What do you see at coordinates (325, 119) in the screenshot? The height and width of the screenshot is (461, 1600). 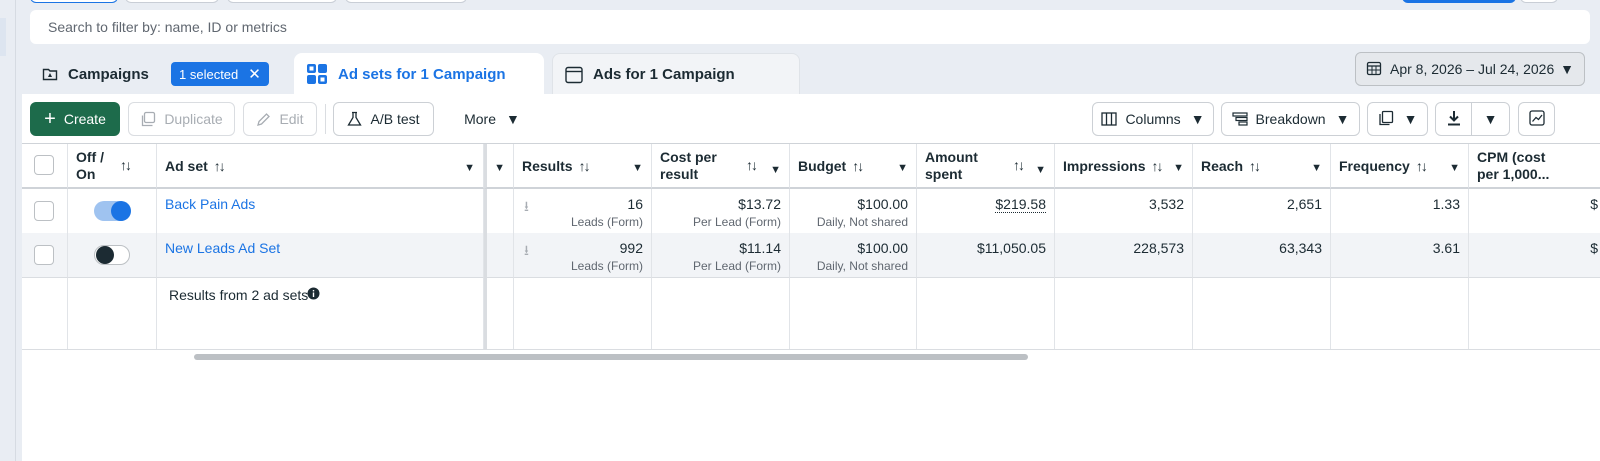 I see `toolbar-divider` at bounding box center [325, 119].